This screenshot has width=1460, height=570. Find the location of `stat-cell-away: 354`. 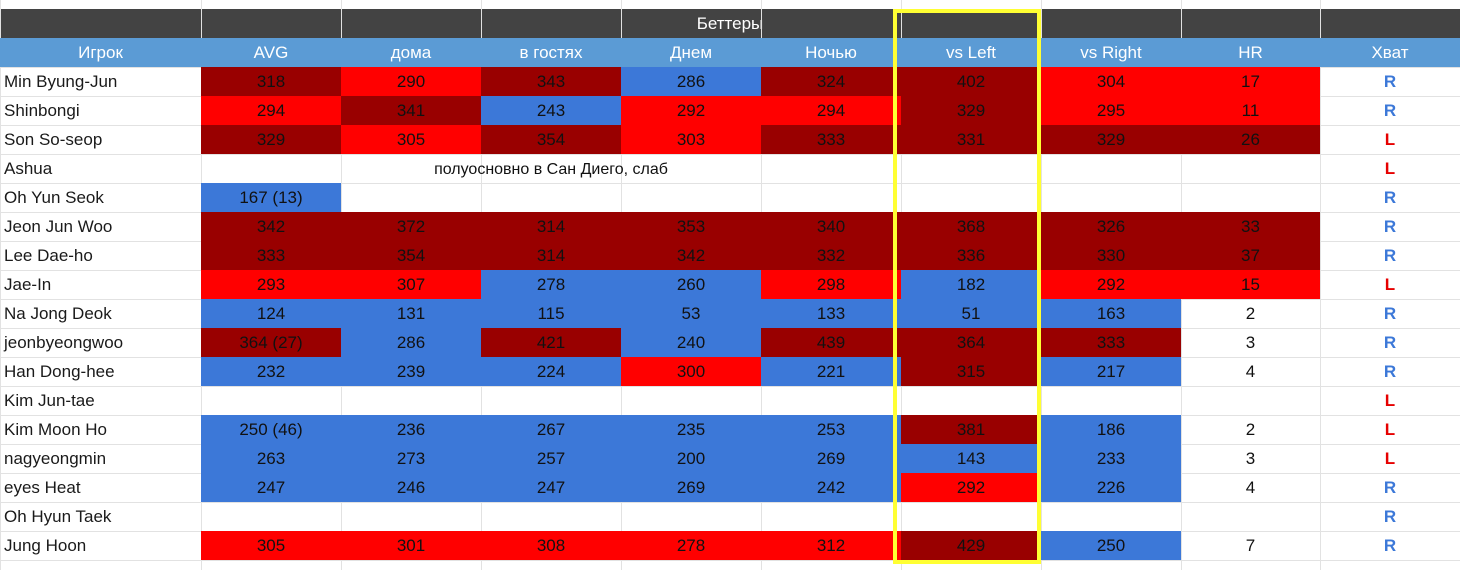

stat-cell-away: 354 is located at coordinates (551, 139).